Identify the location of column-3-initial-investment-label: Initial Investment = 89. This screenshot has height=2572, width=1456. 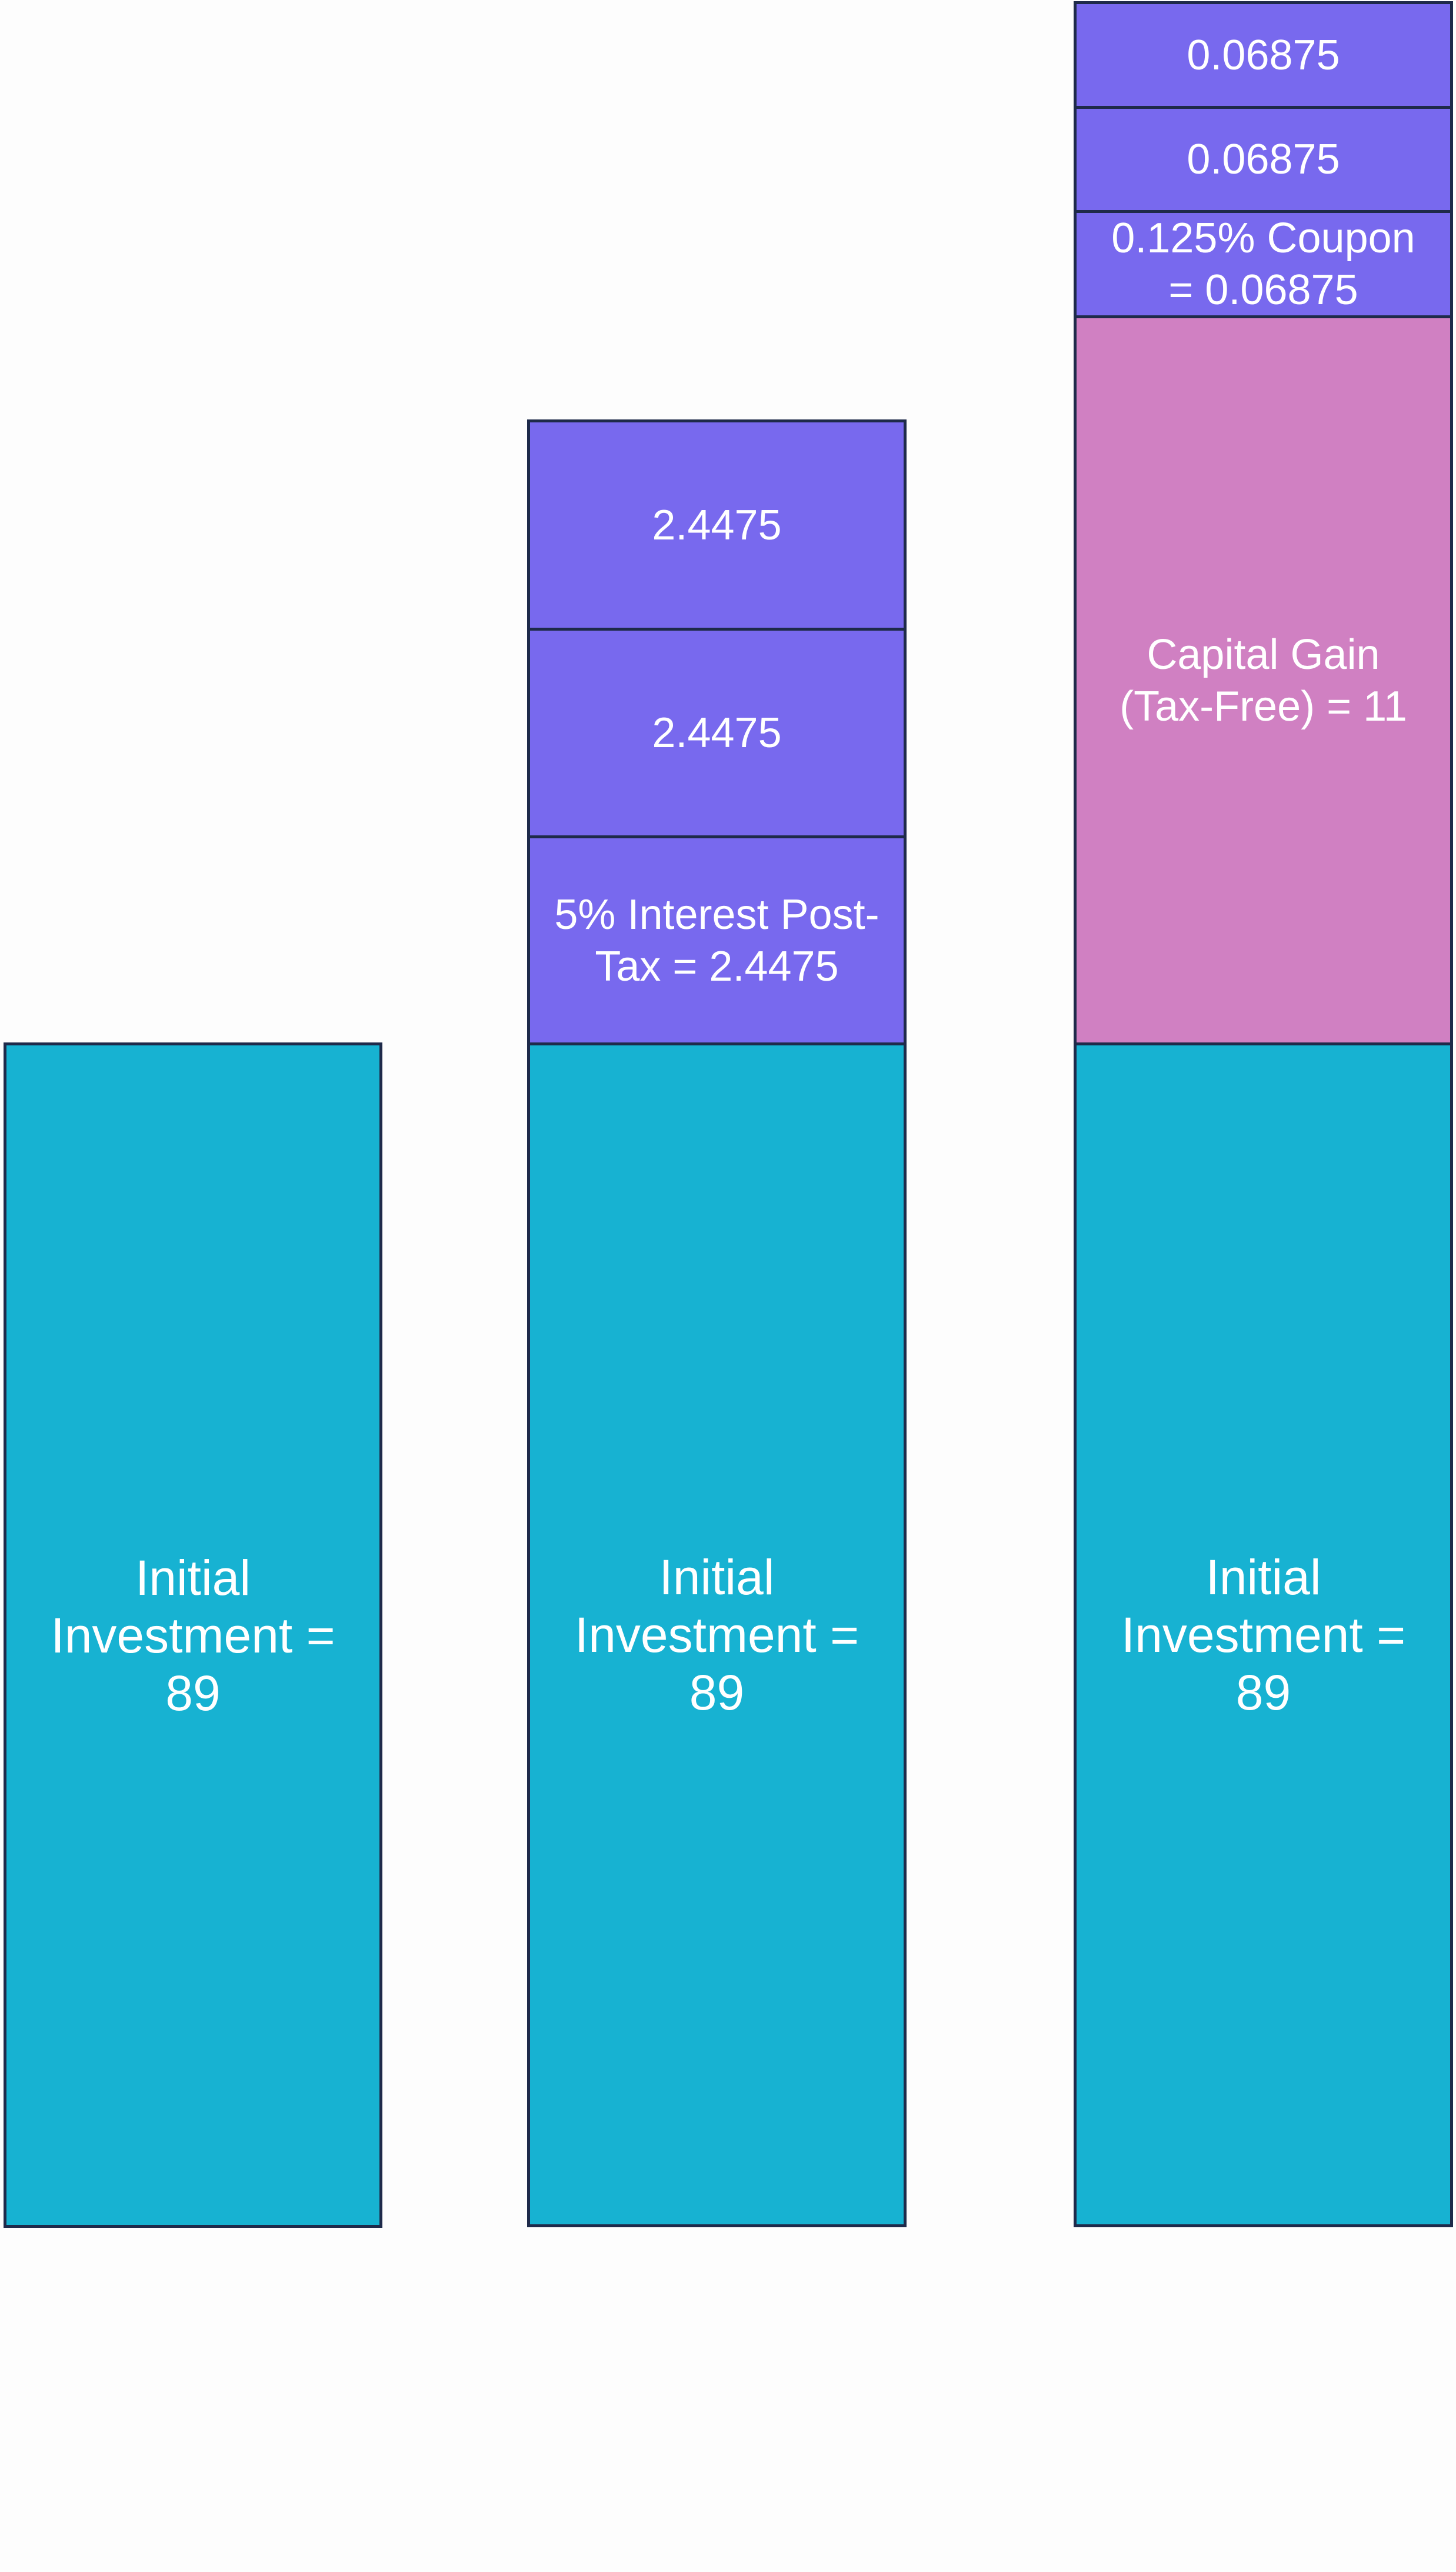
(1263, 1634).